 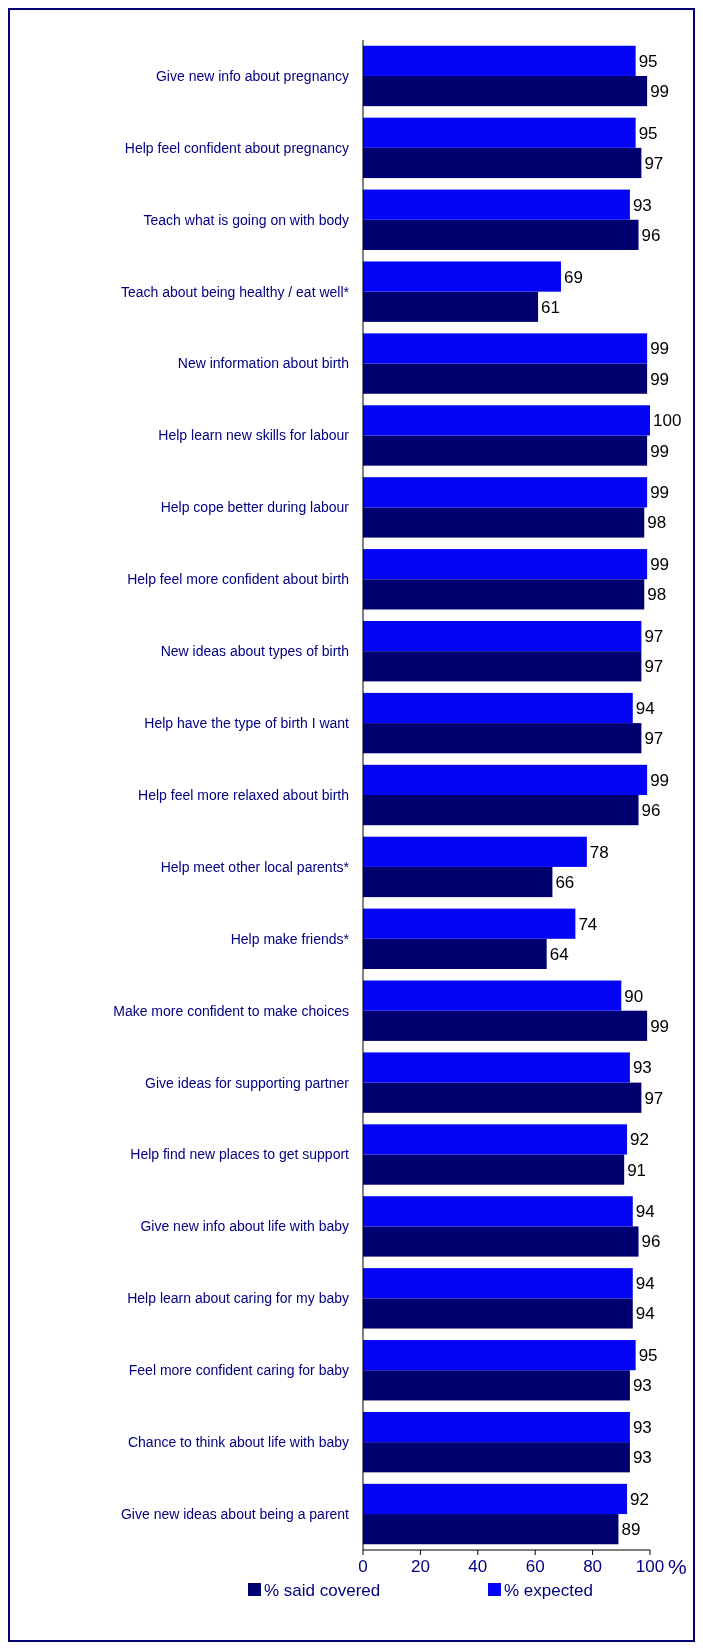 I want to click on y-tick-label: Chance to think about life with baby, so click(x=238, y=1442).